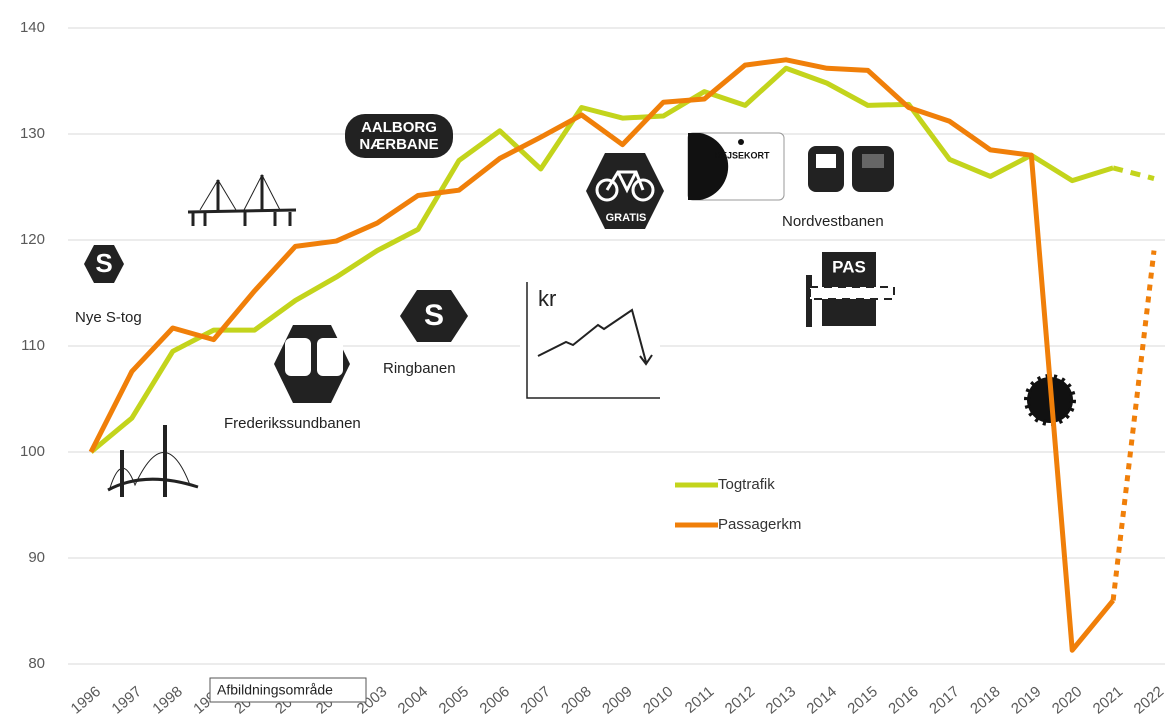 The width and height of the screenshot is (1165, 724). What do you see at coordinates (494, 700) in the screenshot?
I see `x-tick-label: 2006` at bounding box center [494, 700].